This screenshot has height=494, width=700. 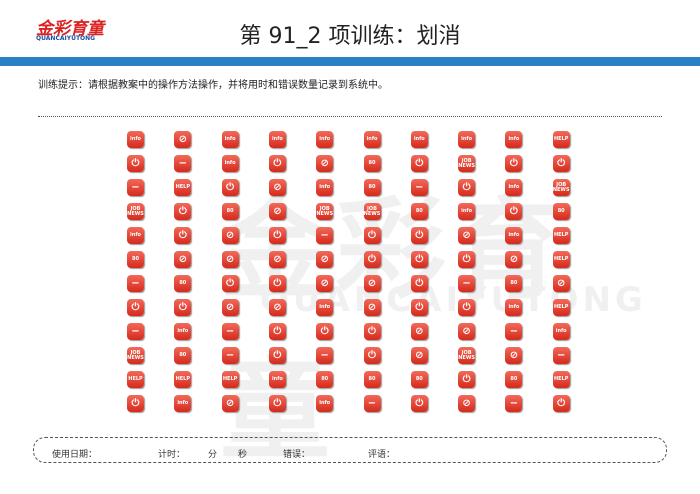 I want to click on divider, so click(x=350, y=116).